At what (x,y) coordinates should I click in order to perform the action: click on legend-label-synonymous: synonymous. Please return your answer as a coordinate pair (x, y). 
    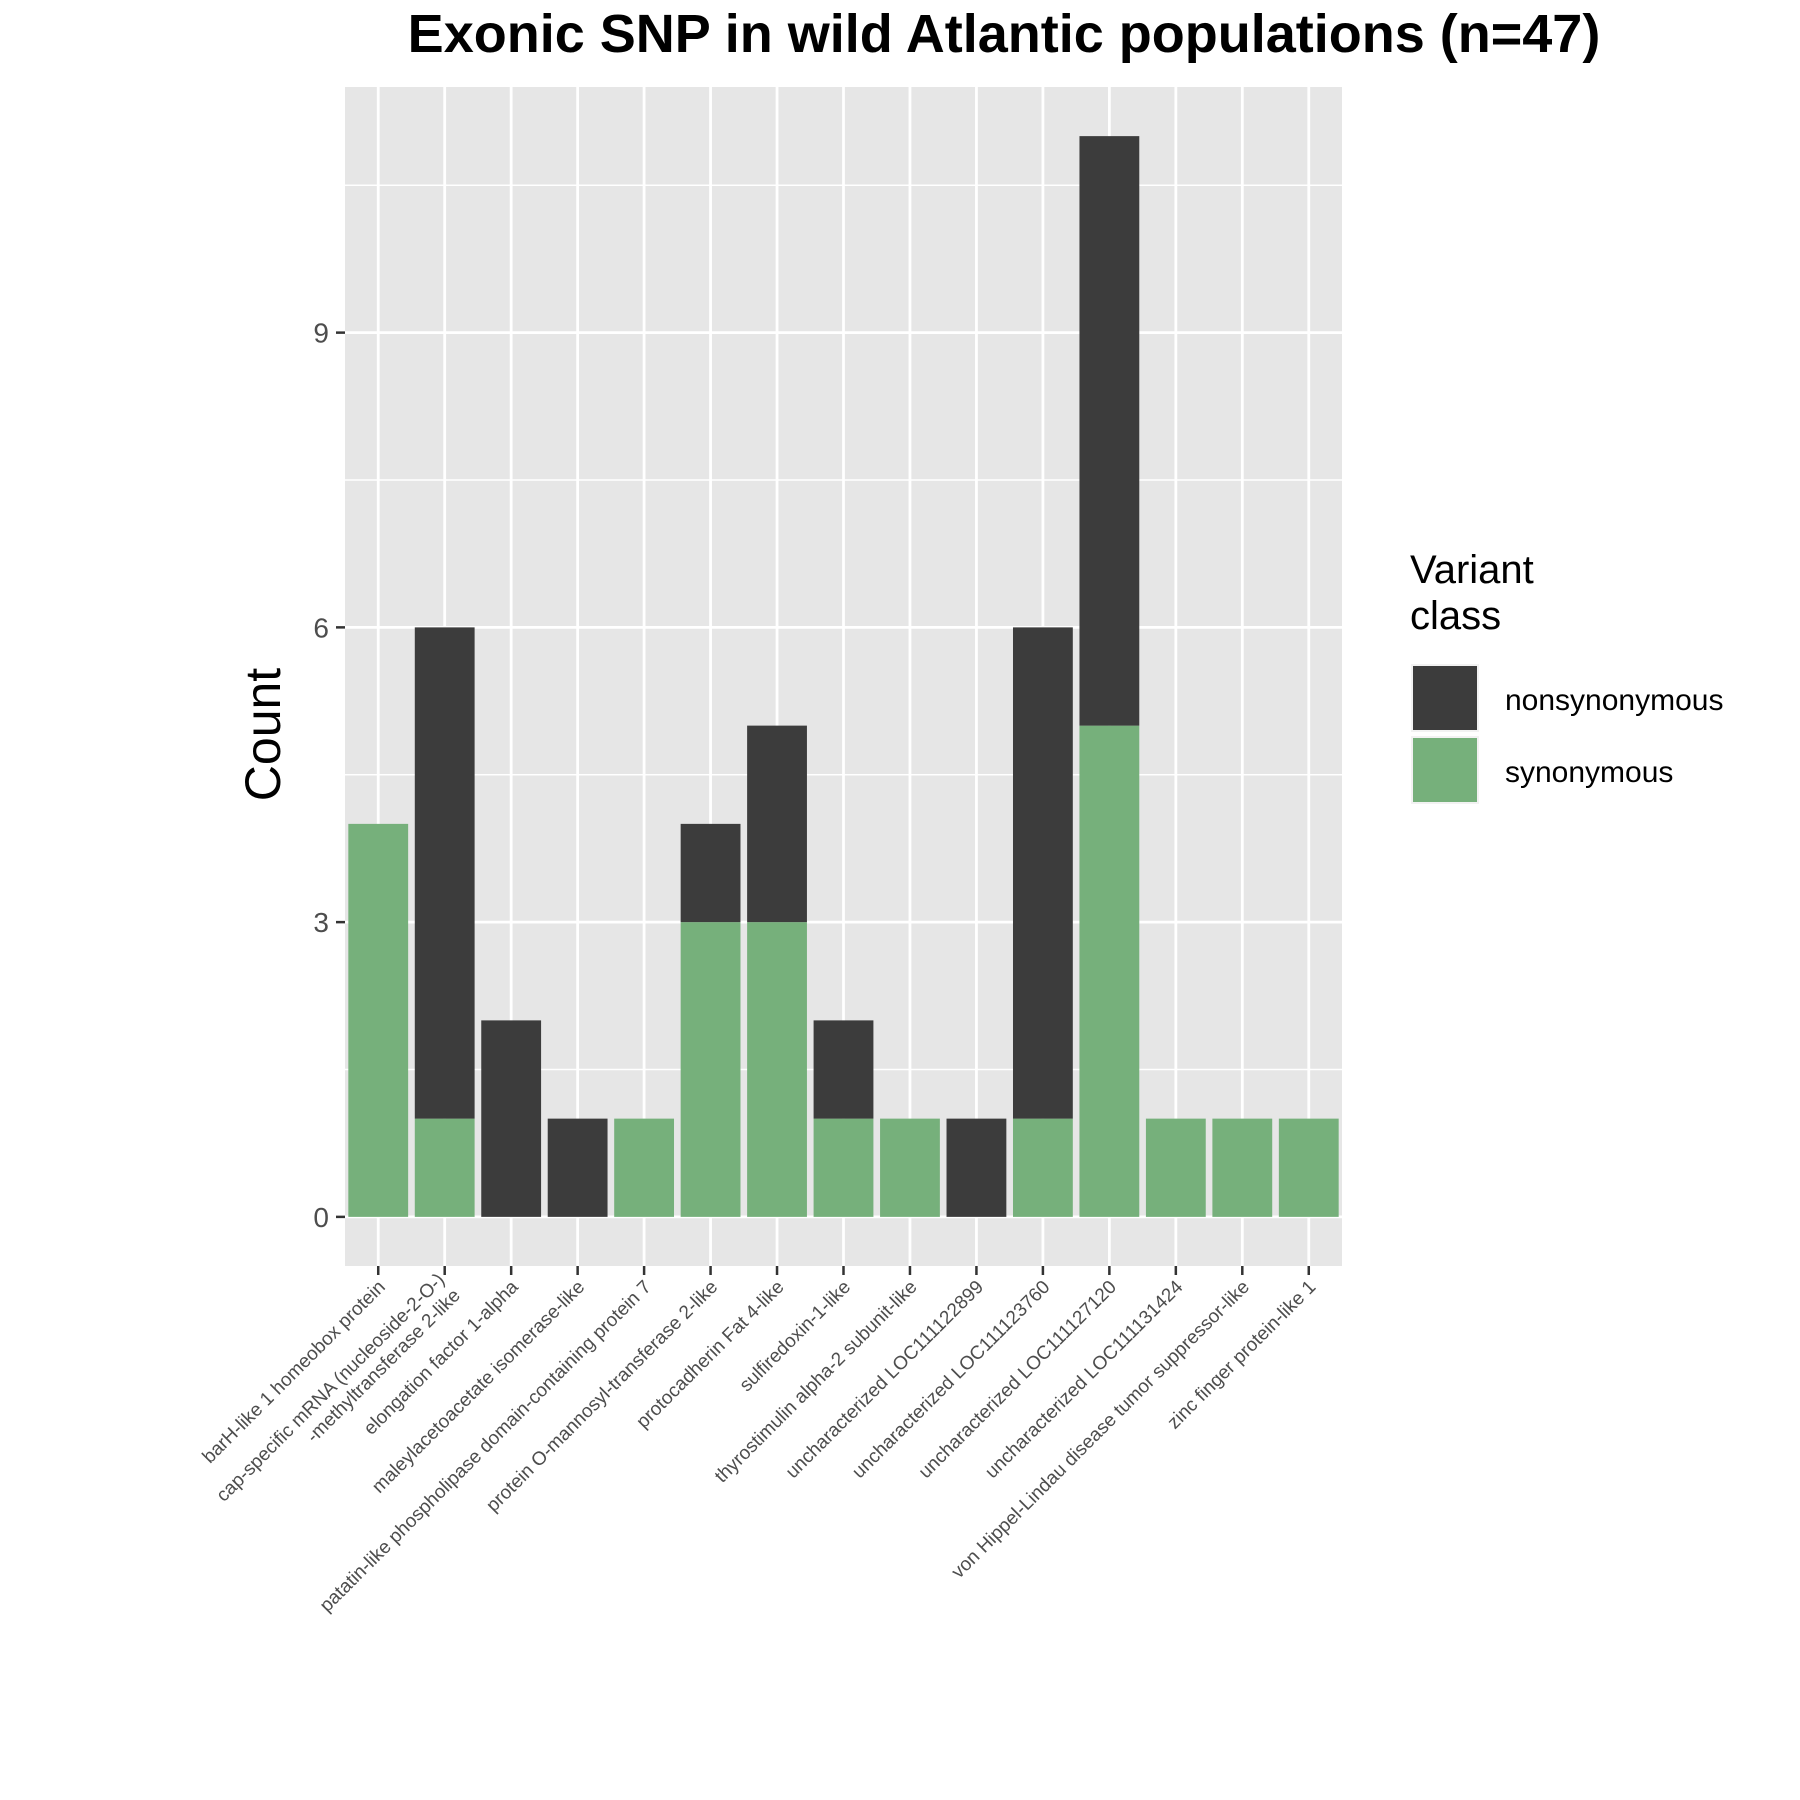
    Looking at the image, I should click on (1589, 772).